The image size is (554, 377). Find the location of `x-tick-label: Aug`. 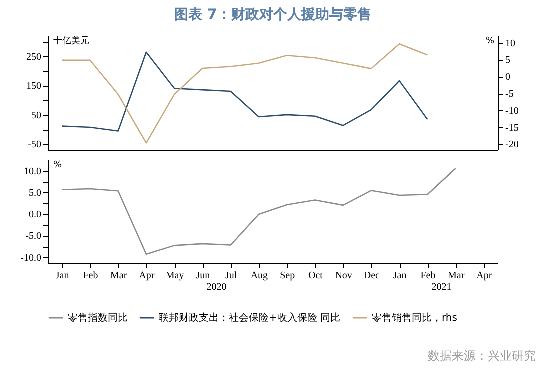

x-tick-label: Aug is located at coordinates (259, 276).